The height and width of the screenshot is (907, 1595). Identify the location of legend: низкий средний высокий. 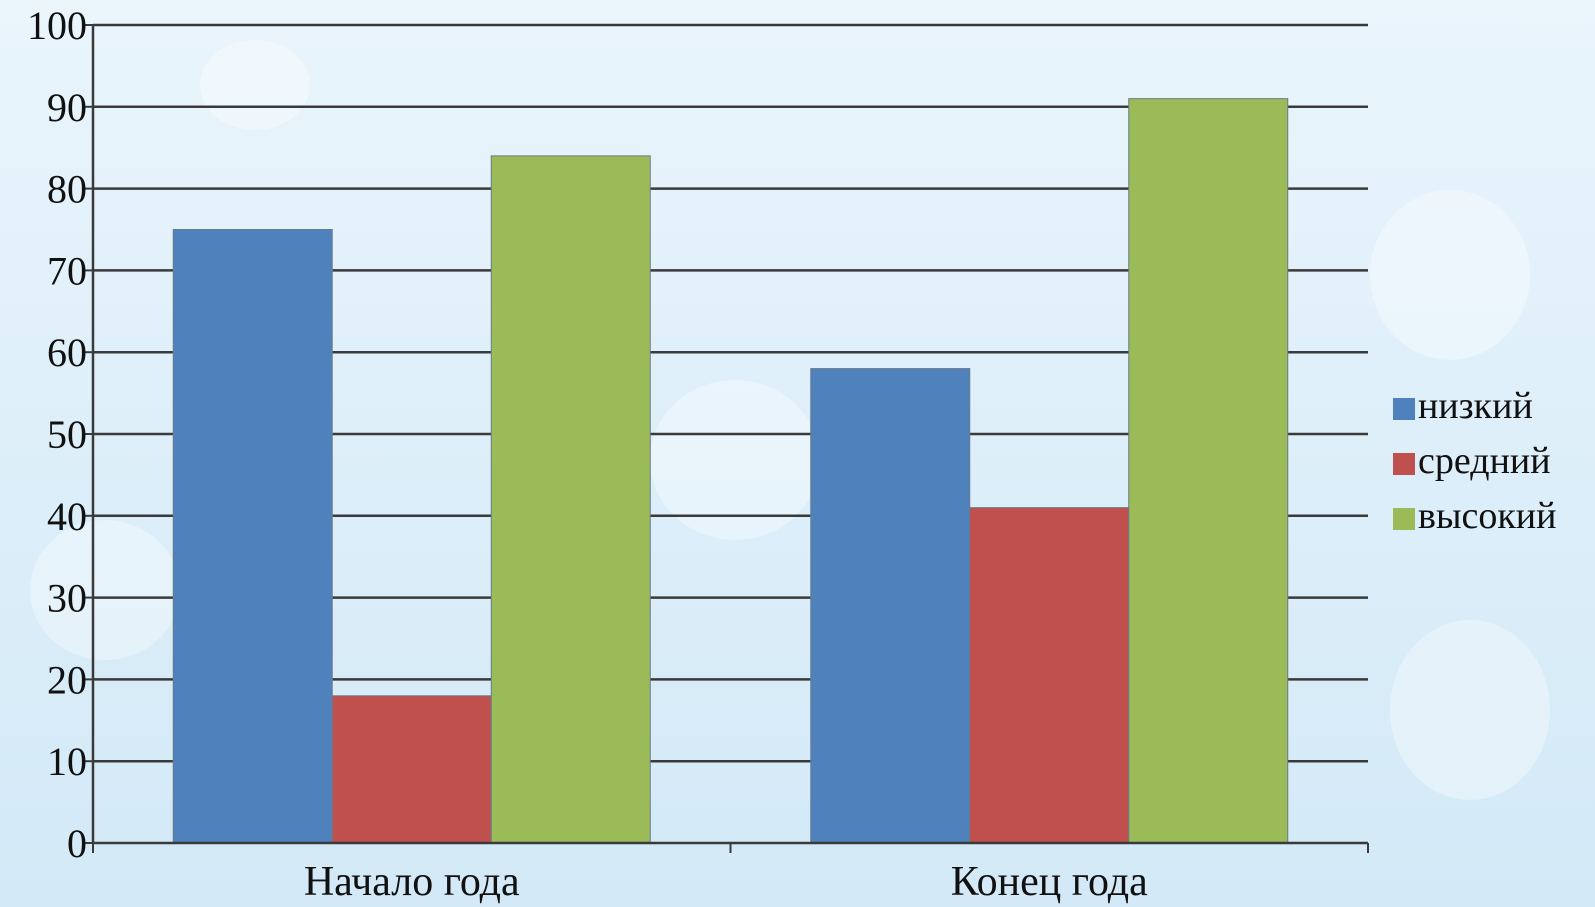
(1474, 461).